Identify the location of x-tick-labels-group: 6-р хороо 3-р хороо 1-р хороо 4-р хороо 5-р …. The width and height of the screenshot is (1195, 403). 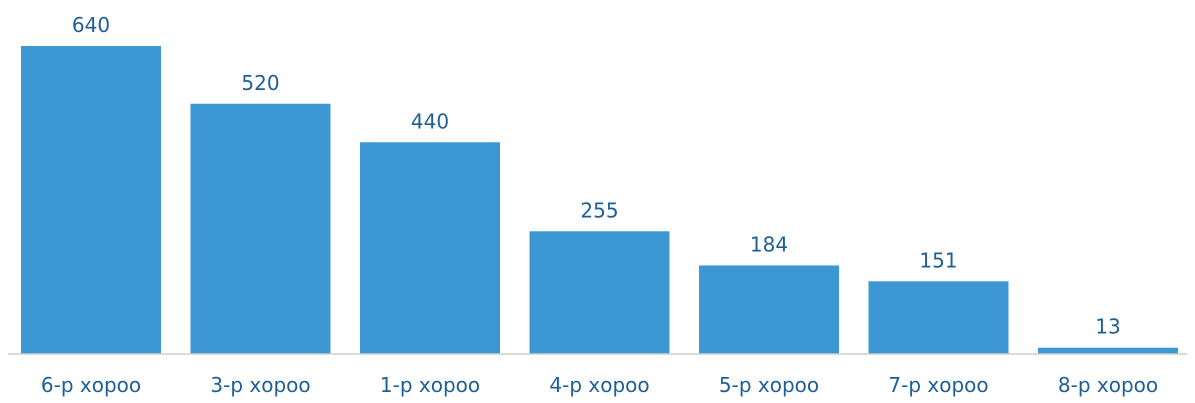
(599, 385).